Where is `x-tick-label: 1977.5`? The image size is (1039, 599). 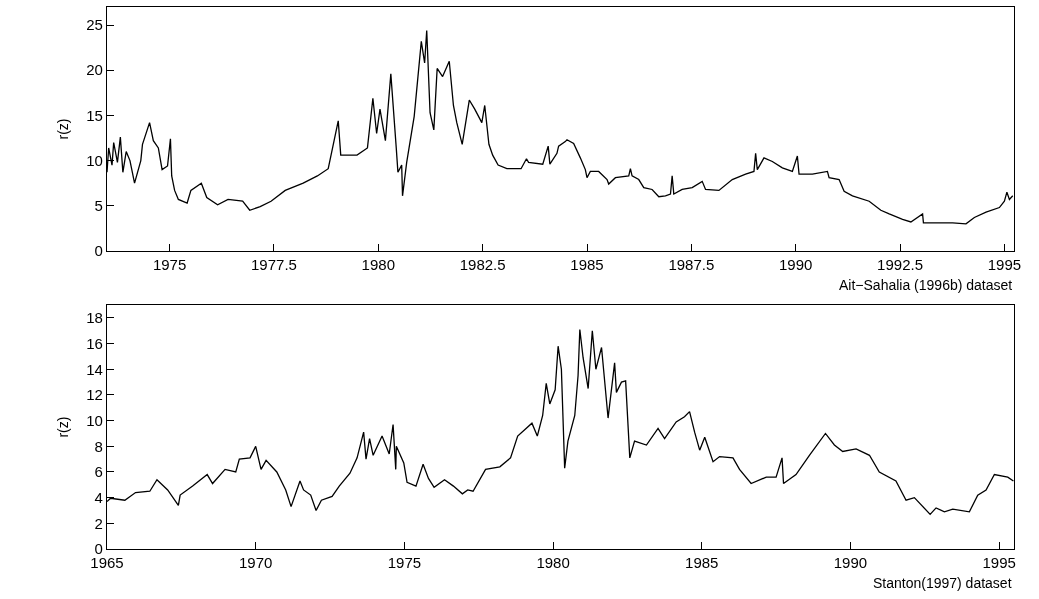 x-tick-label: 1977.5 is located at coordinates (274, 264).